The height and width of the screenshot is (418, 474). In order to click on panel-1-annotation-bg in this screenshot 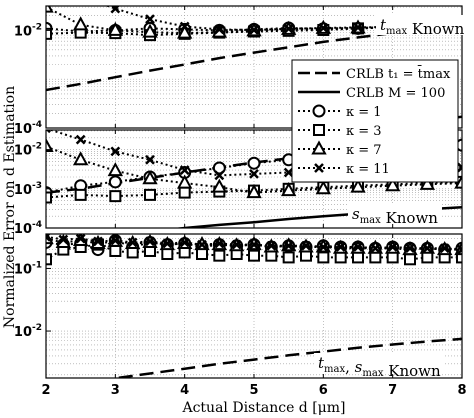, I will do `click(422, 25)`.